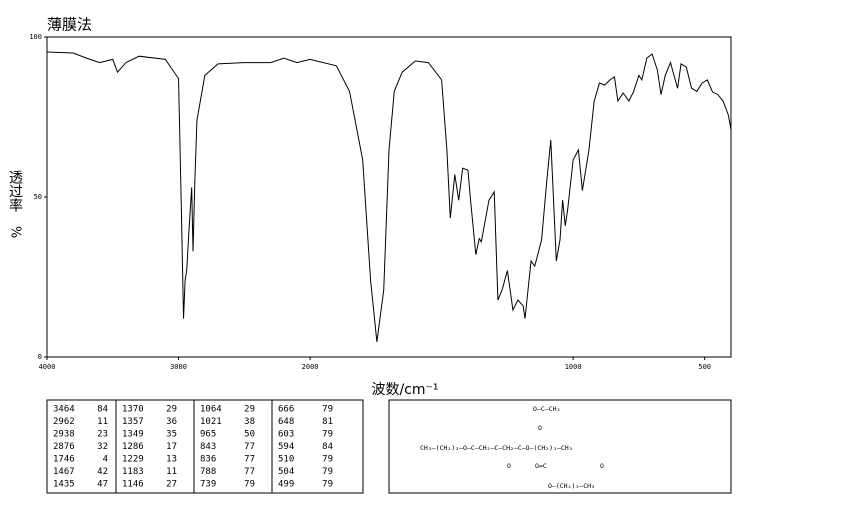 Image resolution: width=850 pixels, height=510 pixels. I want to click on table-cell: 1467, so click(64, 472).